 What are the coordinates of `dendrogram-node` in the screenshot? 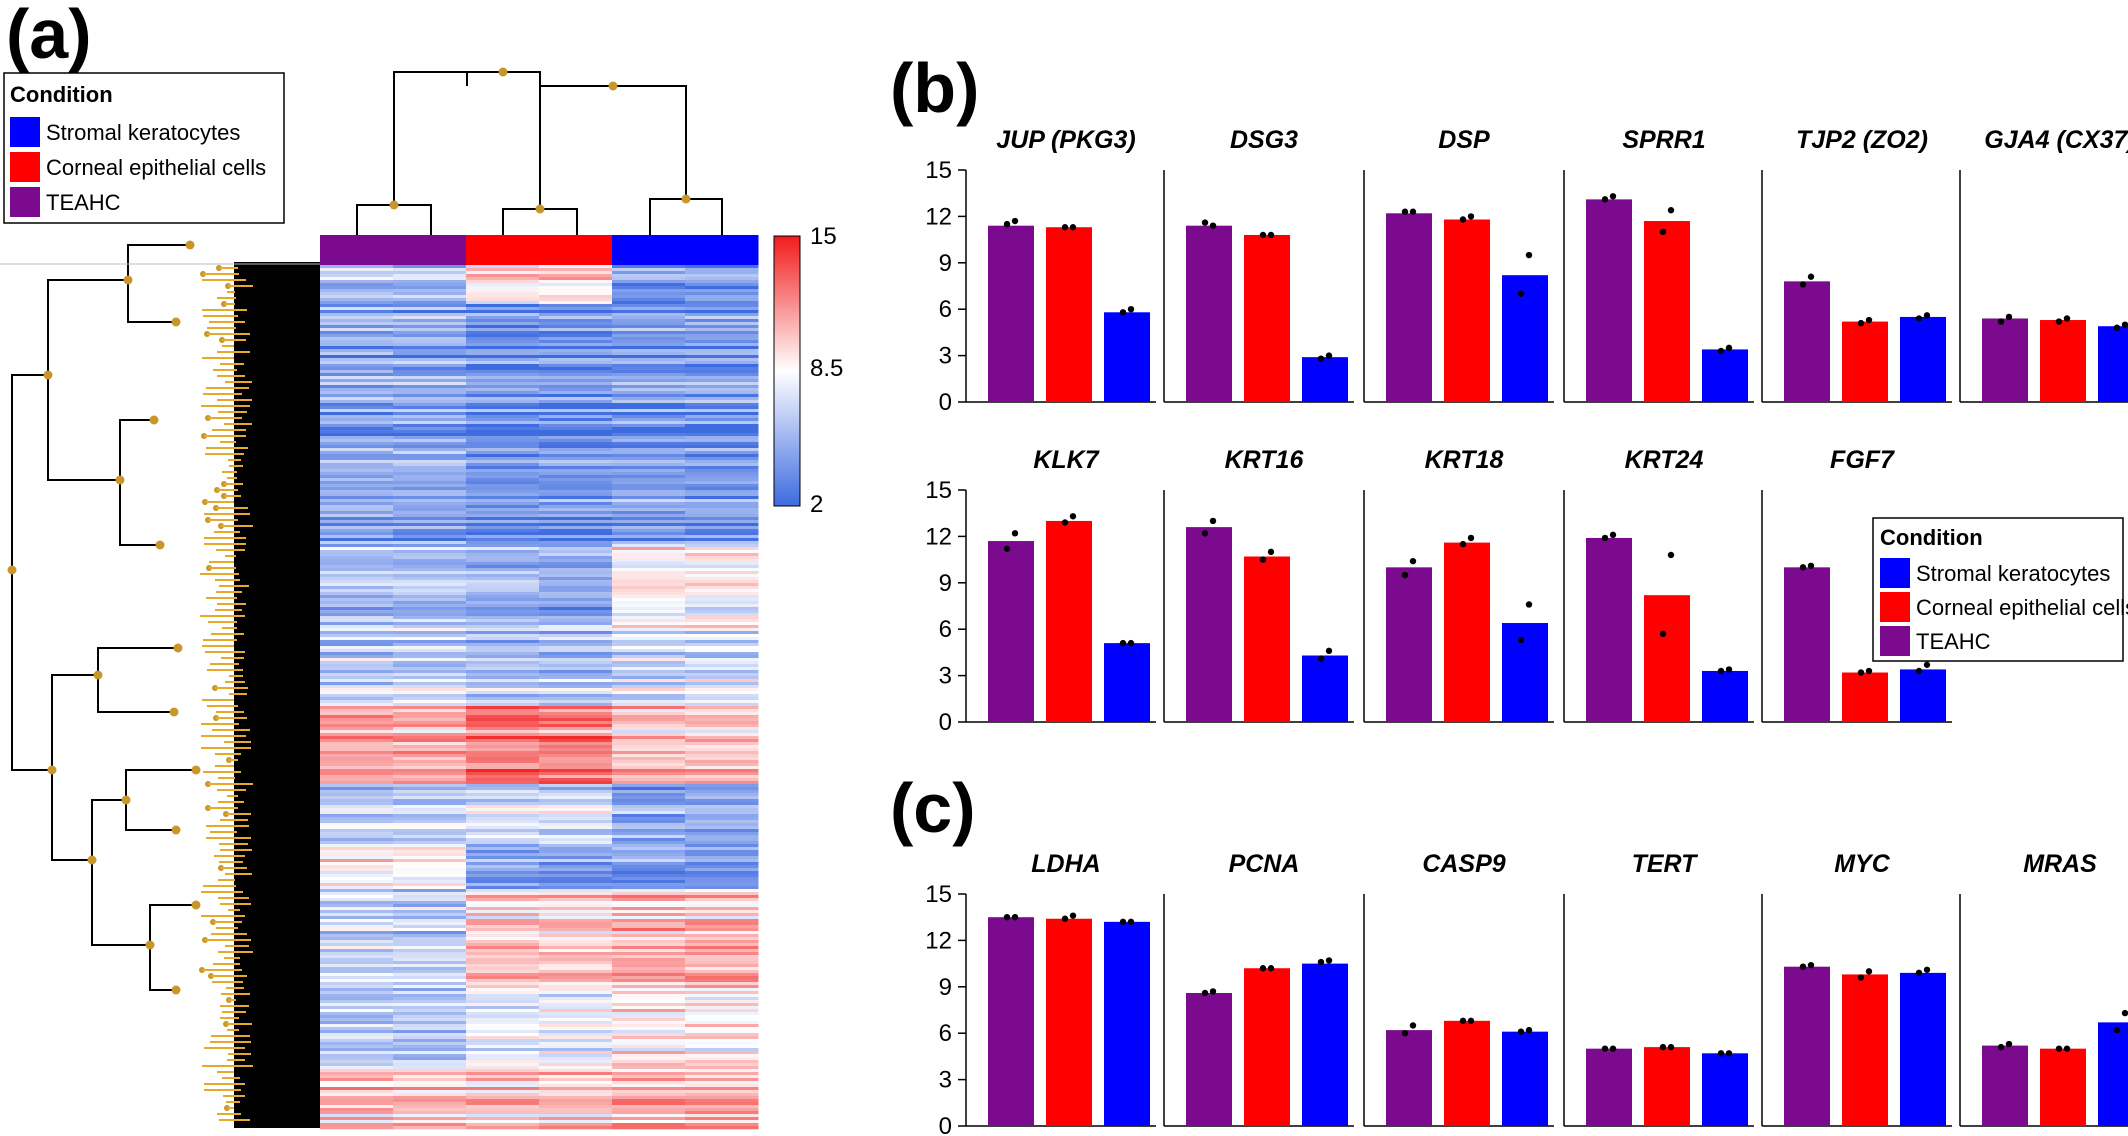 It's located at (128, 280).